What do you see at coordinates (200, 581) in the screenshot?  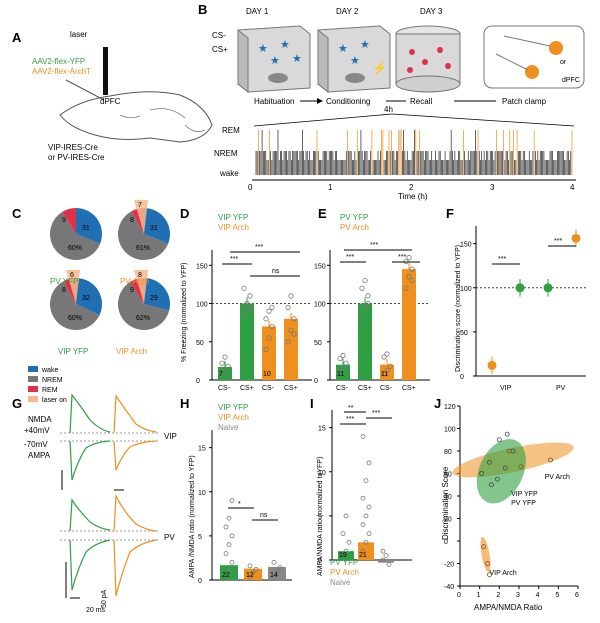 I see `y-tick-label: 0` at bounding box center [200, 581].